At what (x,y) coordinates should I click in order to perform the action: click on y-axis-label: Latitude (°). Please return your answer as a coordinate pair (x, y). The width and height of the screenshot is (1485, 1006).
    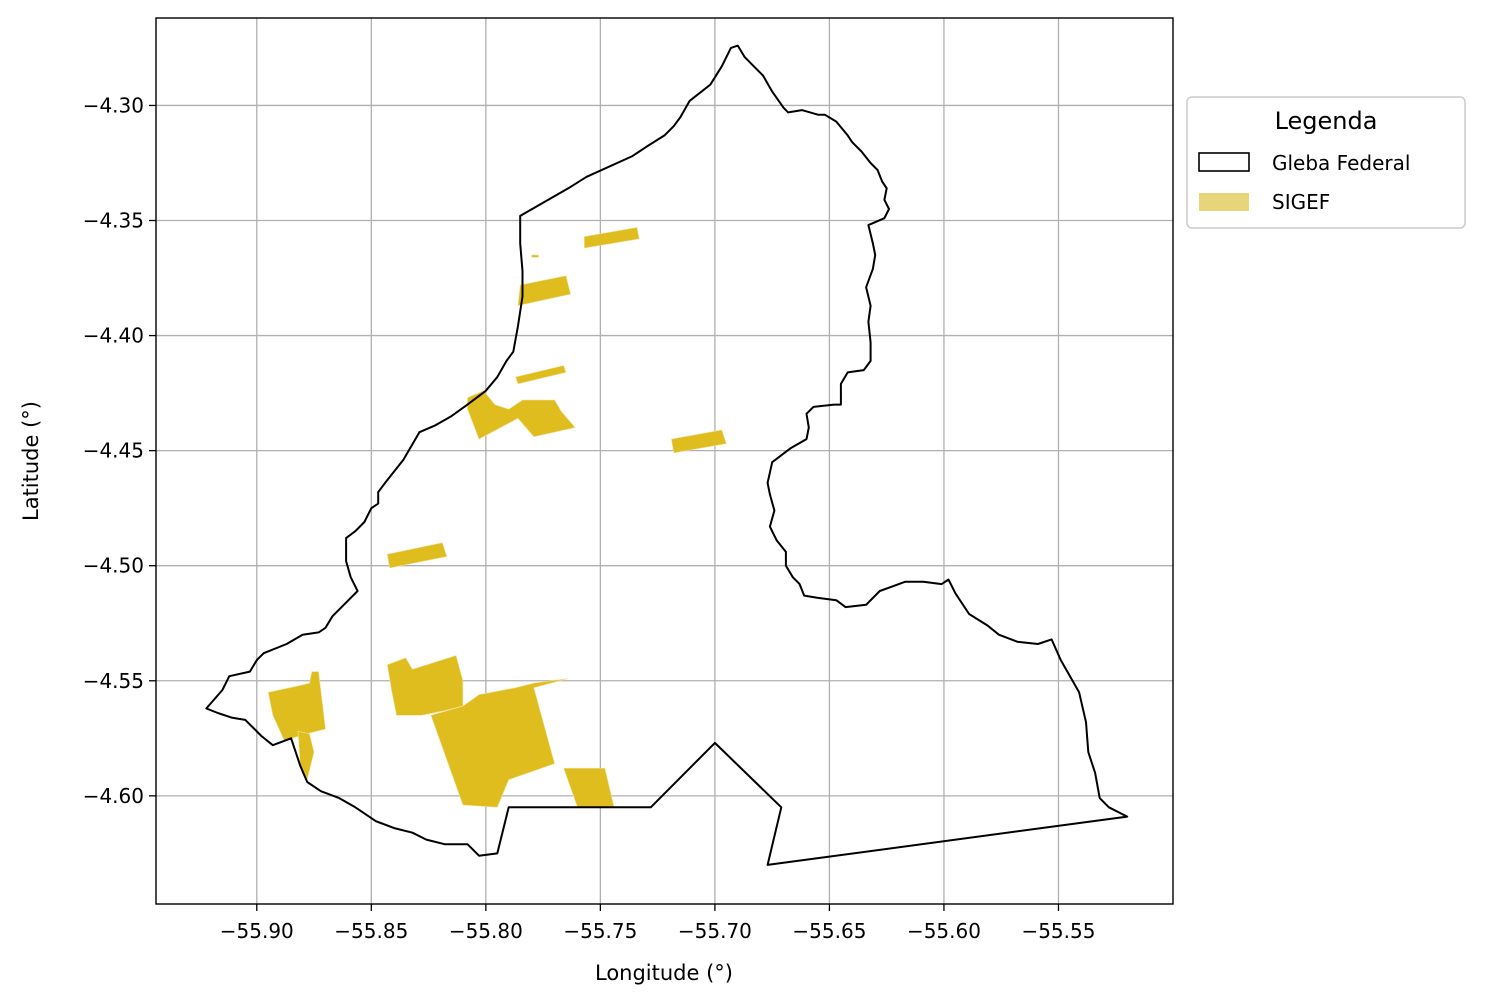
    Looking at the image, I should click on (31, 461).